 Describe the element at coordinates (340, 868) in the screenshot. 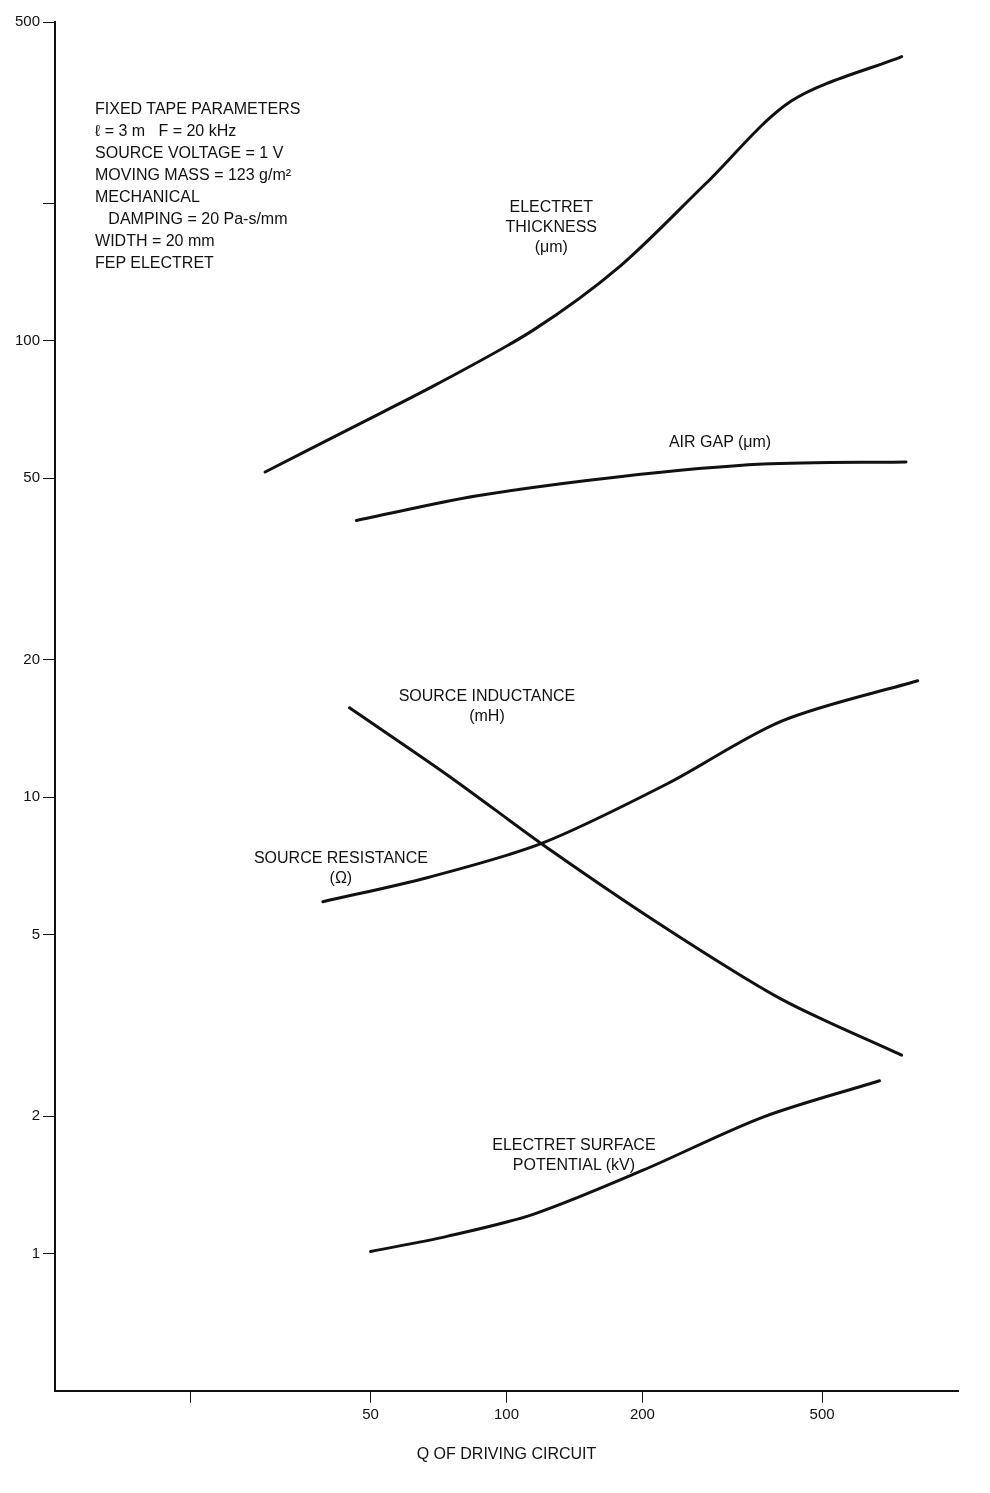

I see `series-label: SOURCE RESISTANCE (Ω)` at that location.